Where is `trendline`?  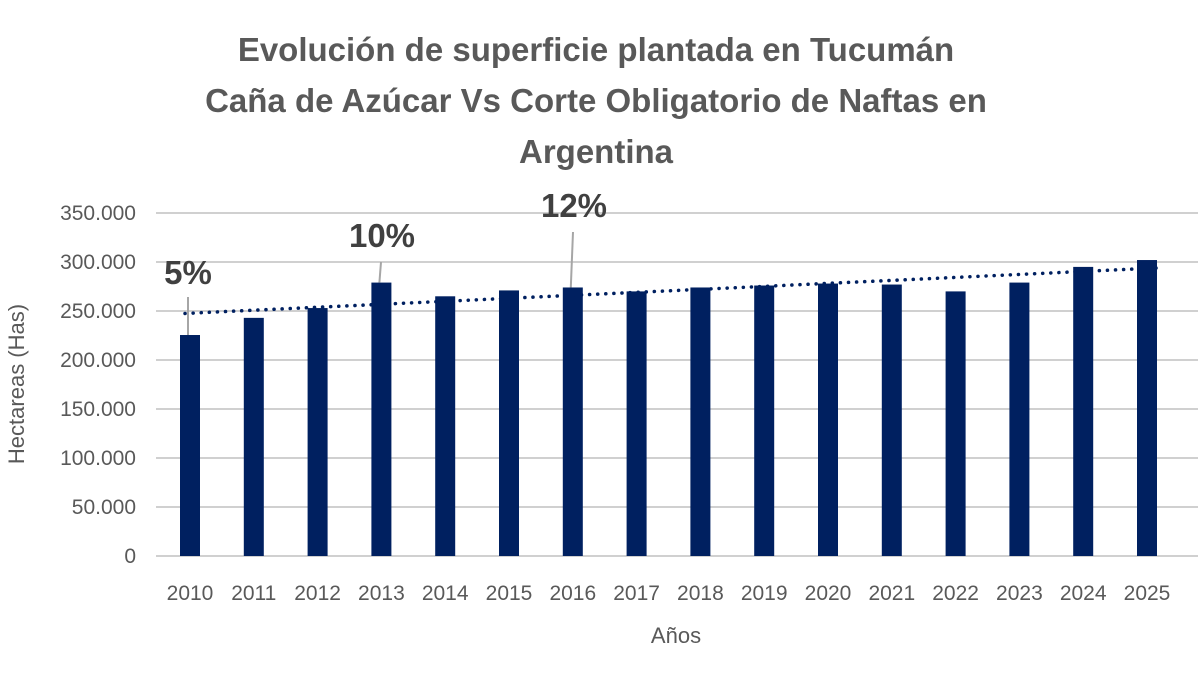 trendline is located at coordinates (672, 291).